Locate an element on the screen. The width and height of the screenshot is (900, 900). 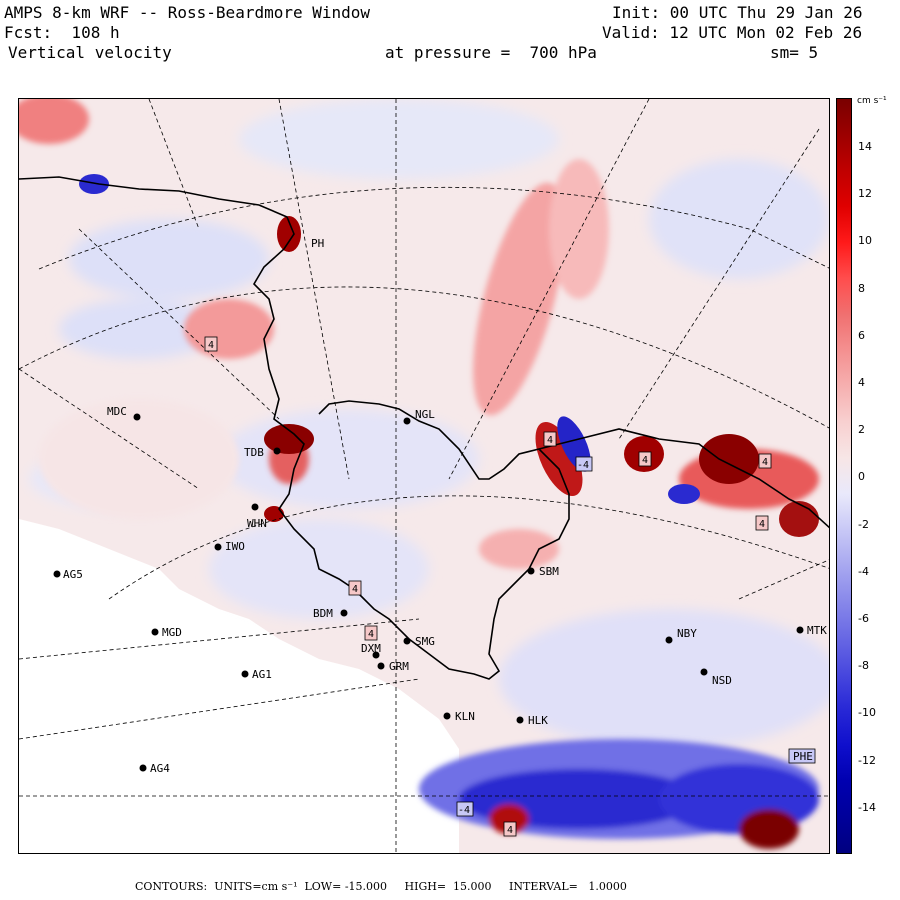
station-ag5: AG5 is located at coordinates (68, 574).